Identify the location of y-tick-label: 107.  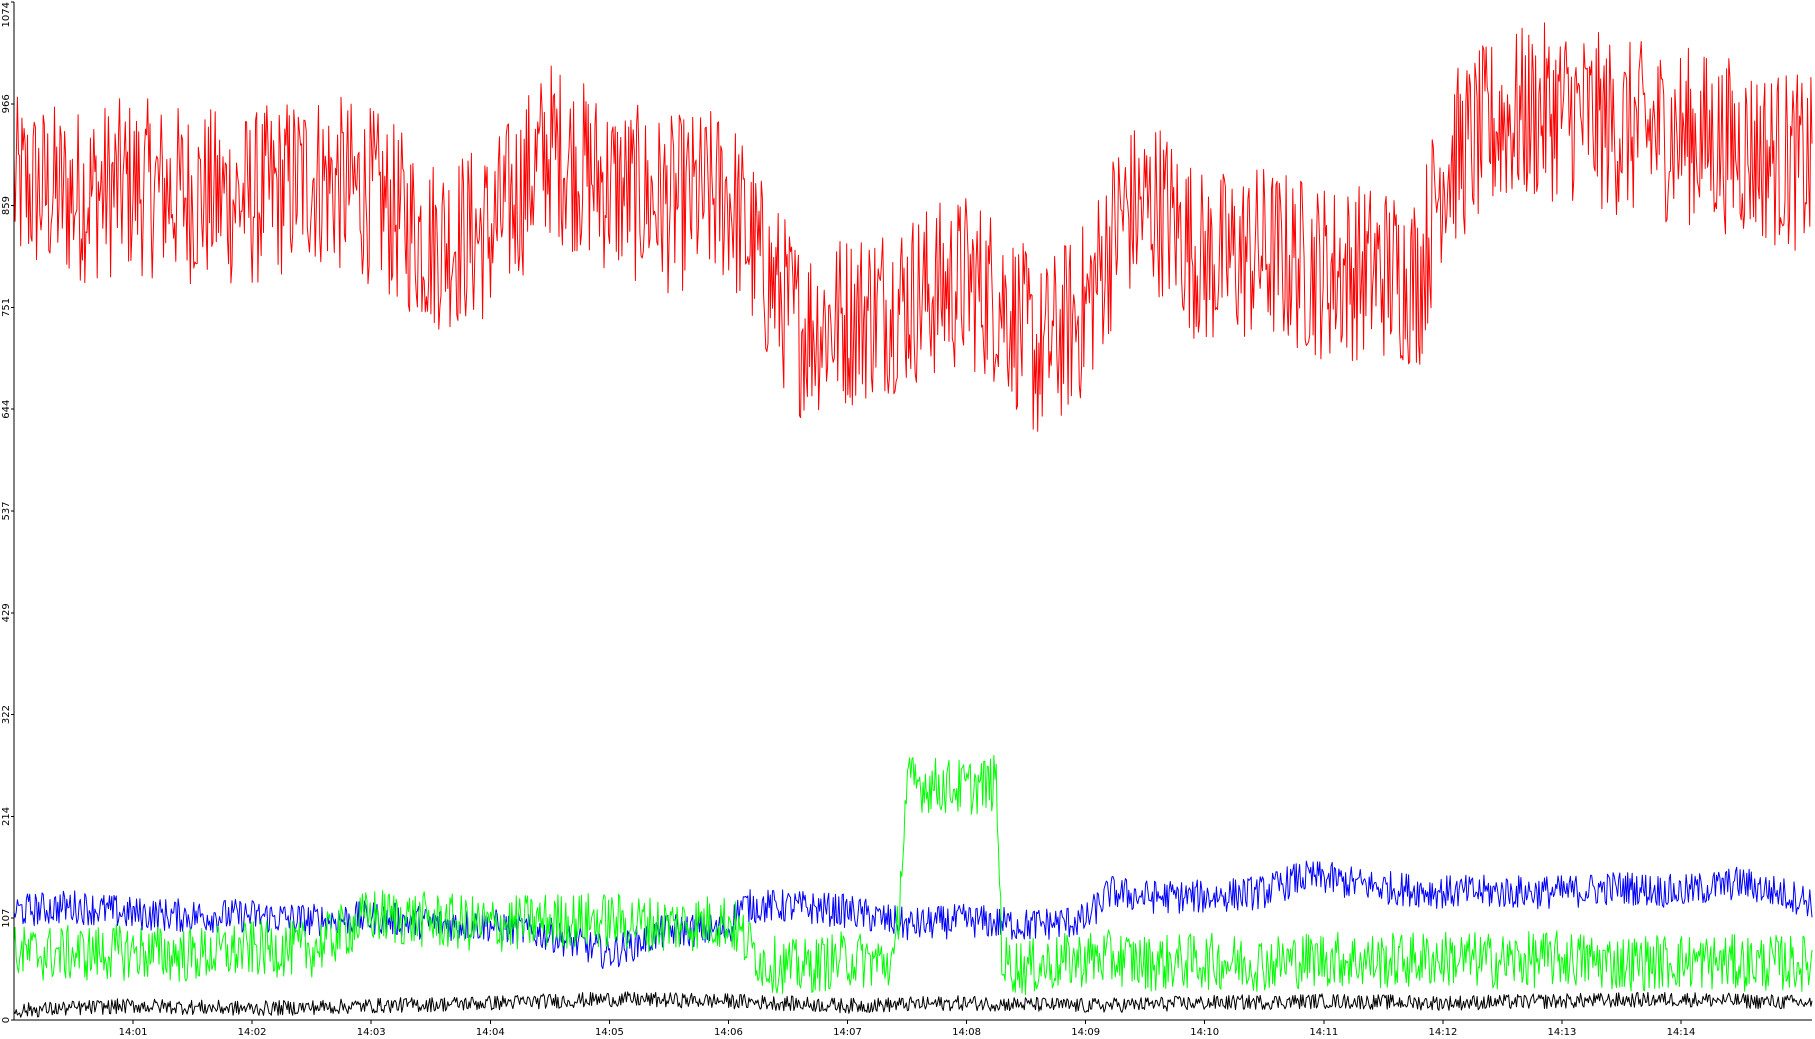
(6, 918).